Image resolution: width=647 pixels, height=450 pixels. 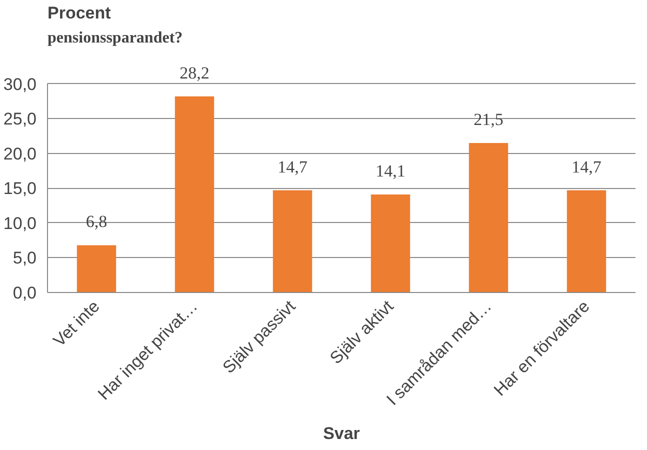 I want to click on x-tick-label: Vet inte, so click(x=77, y=323).